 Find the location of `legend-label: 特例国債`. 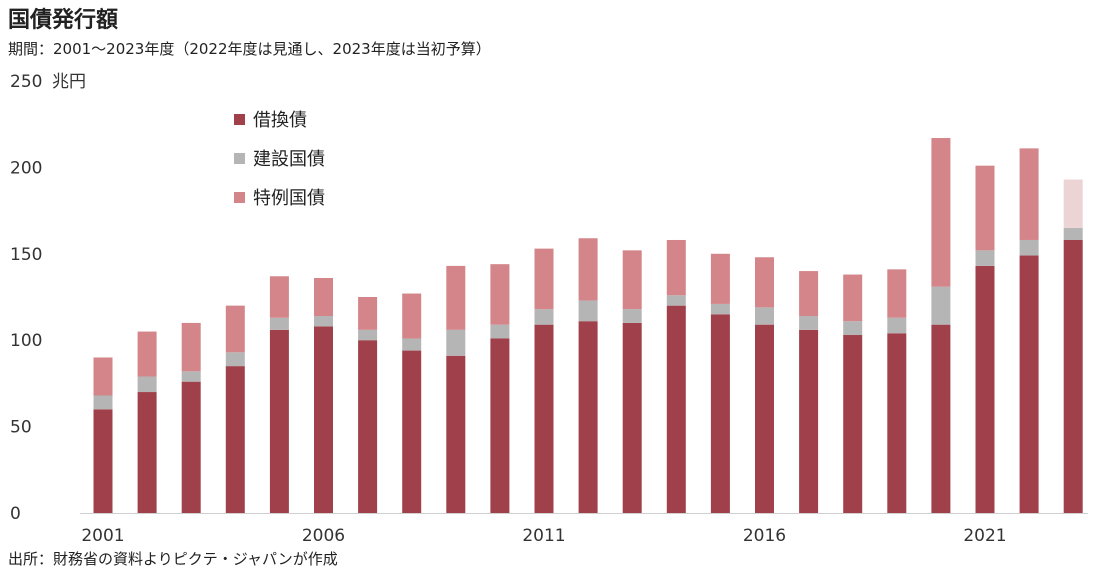

legend-label: 特例国債 is located at coordinates (289, 198).